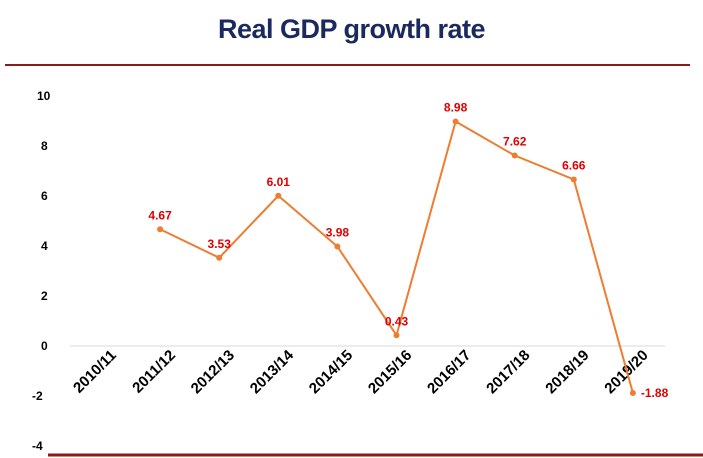 This screenshot has width=703, height=458. I want to click on y-tick-label: 4, so click(44, 246).